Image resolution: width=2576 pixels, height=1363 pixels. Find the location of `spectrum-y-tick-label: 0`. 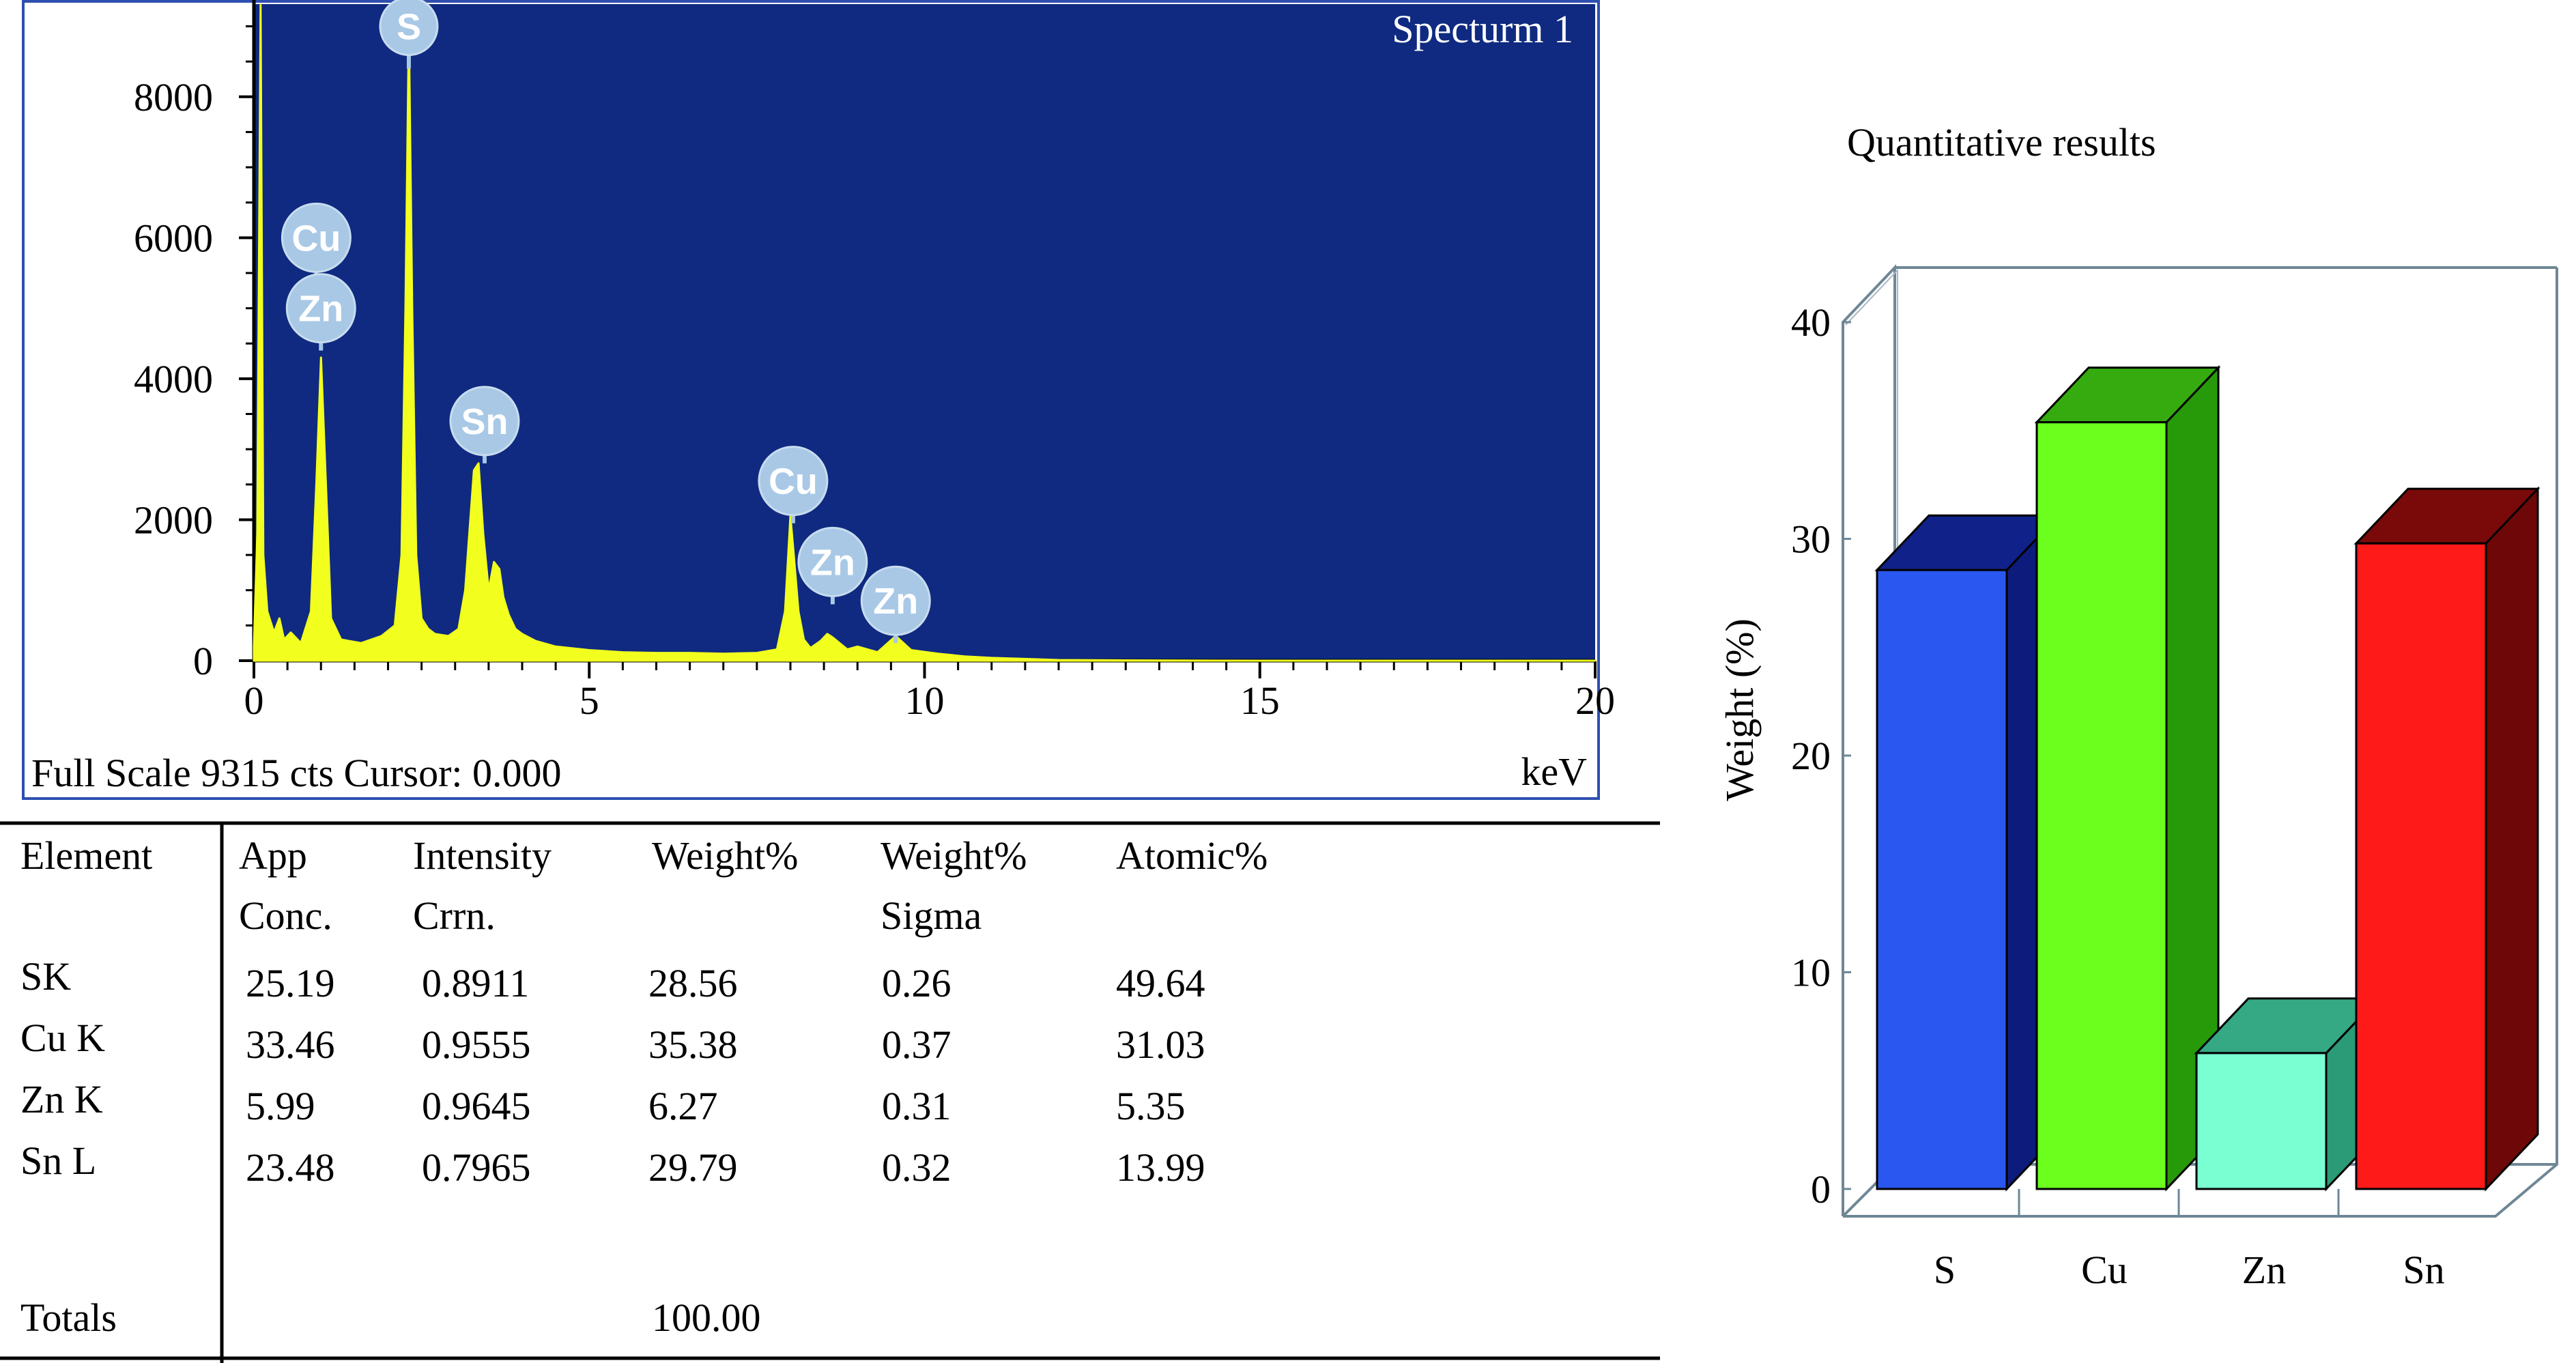

spectrum-y-tick-label: 0 is located at coordinates (203, 661).